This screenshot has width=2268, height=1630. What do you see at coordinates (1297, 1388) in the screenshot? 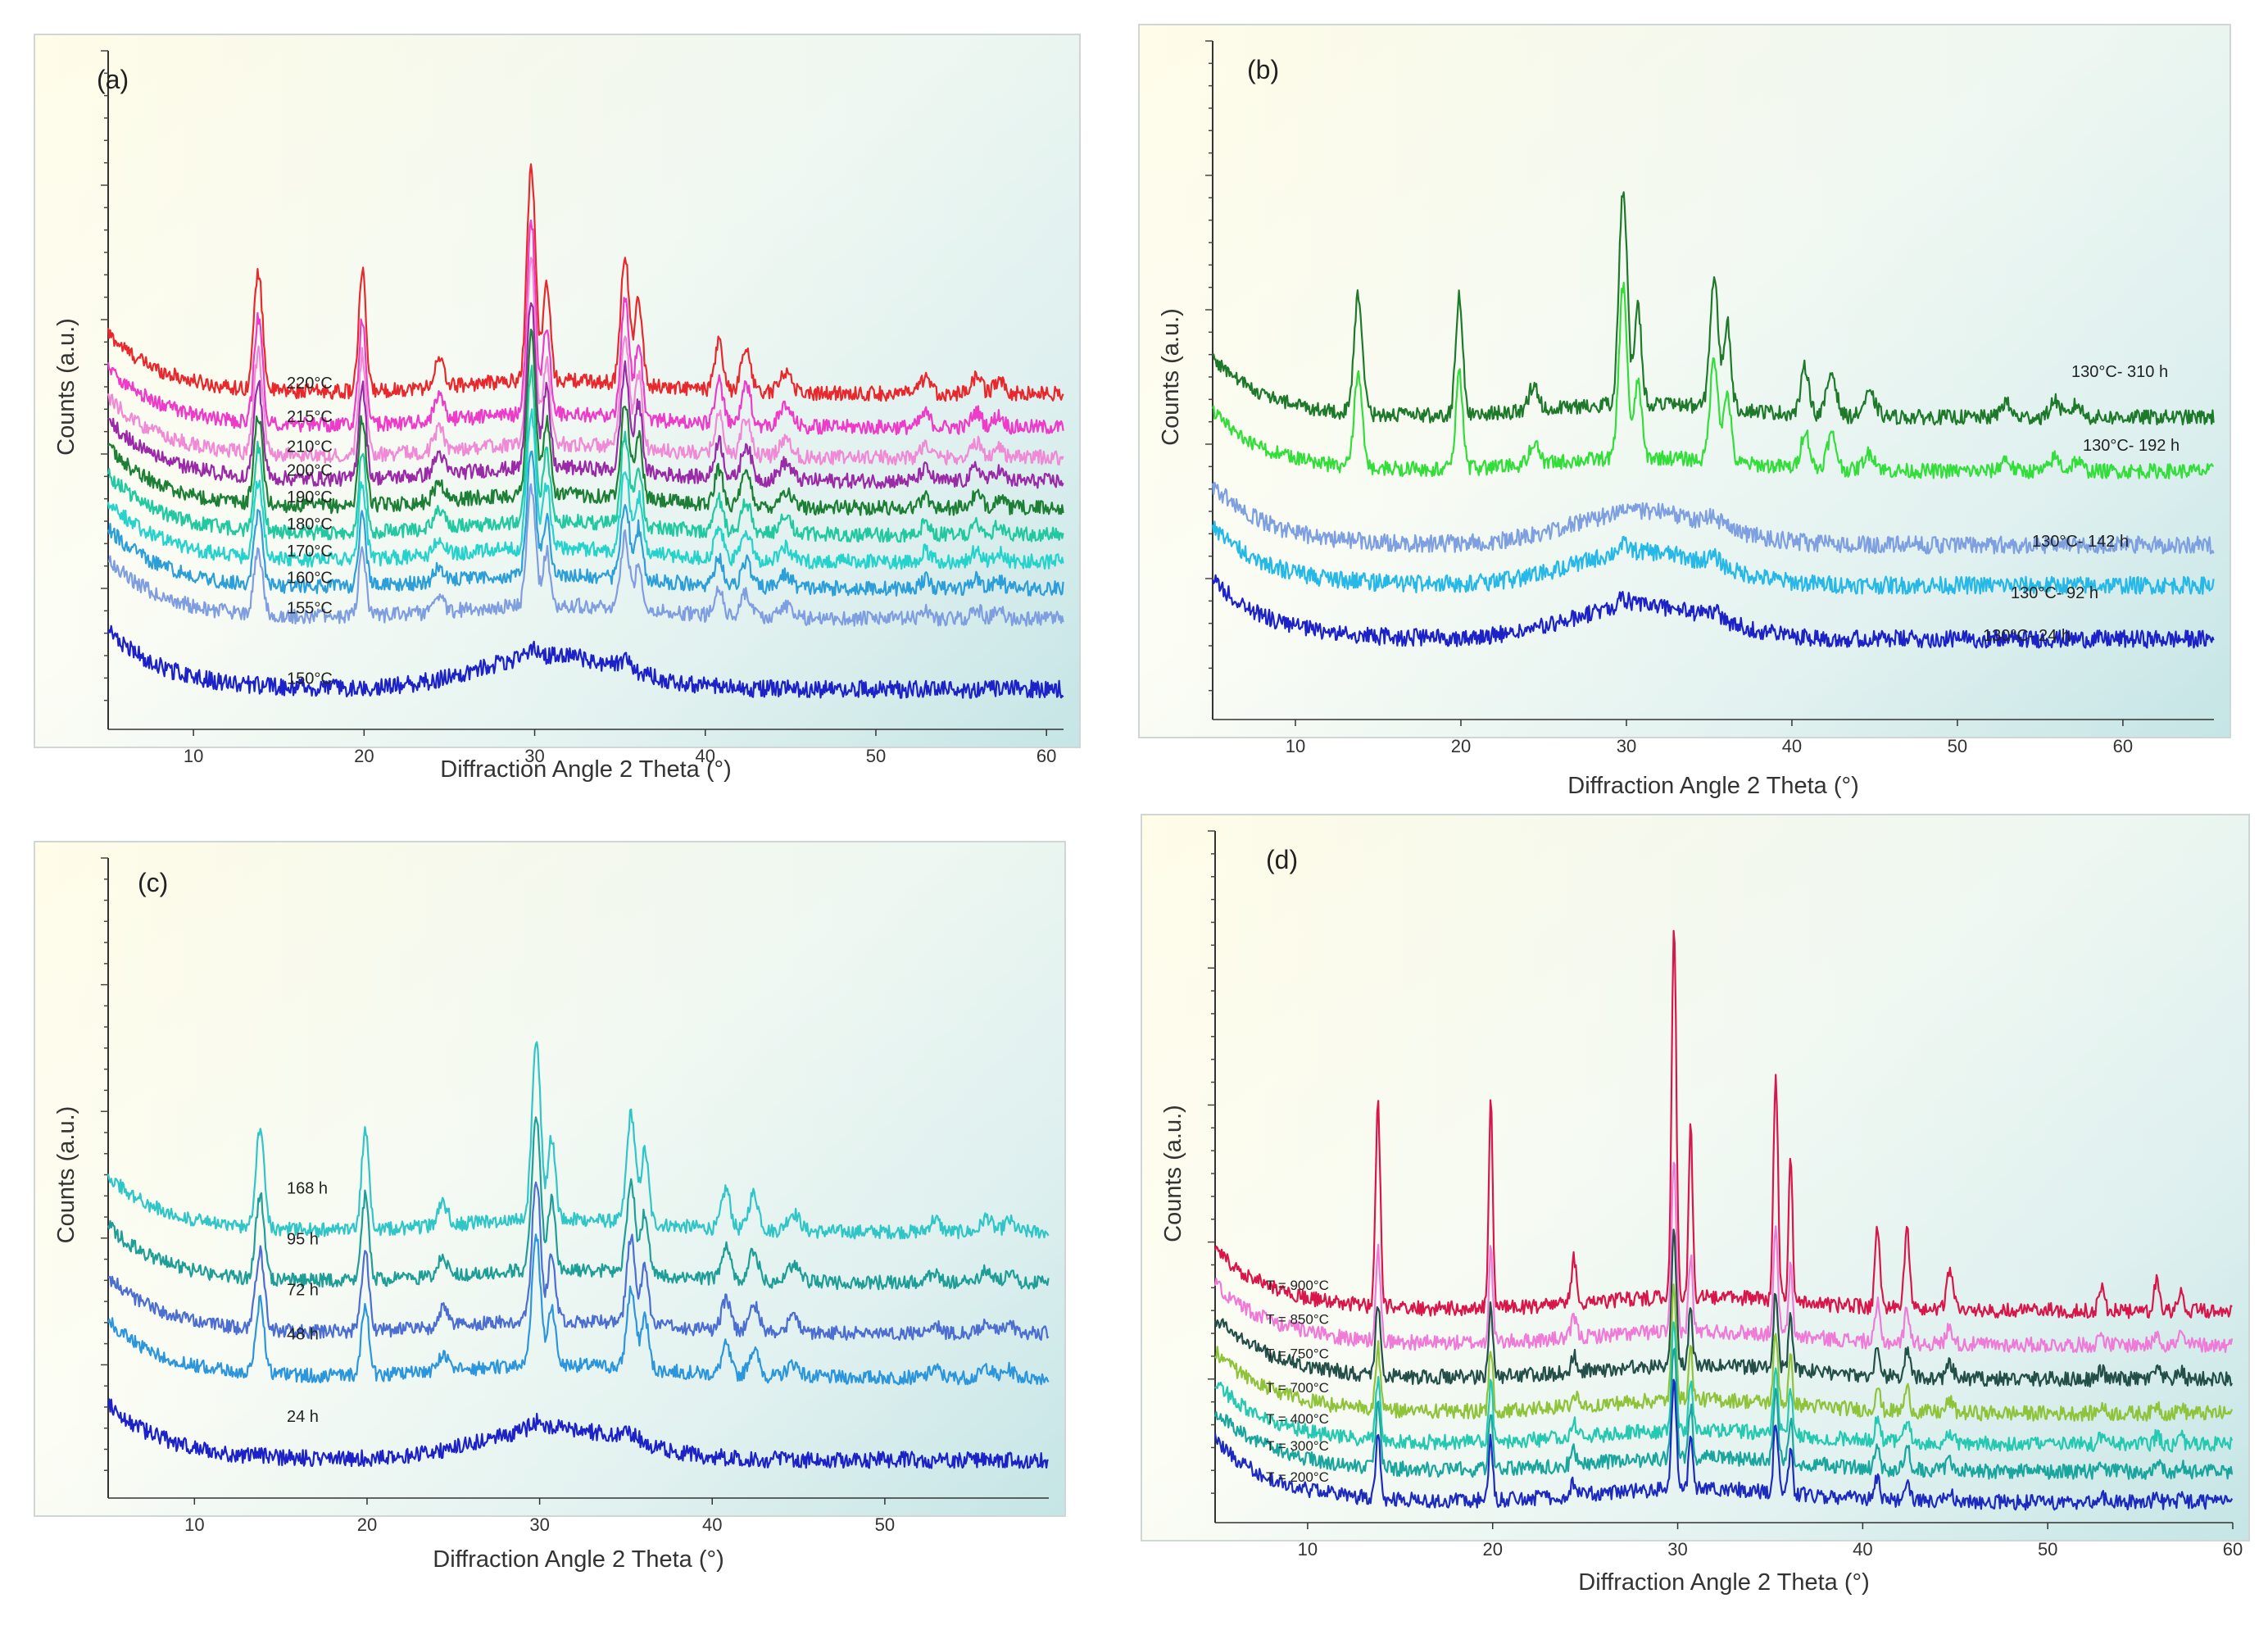
I see `series-label: T = 700°C` at bounding box center [1297, 1388].